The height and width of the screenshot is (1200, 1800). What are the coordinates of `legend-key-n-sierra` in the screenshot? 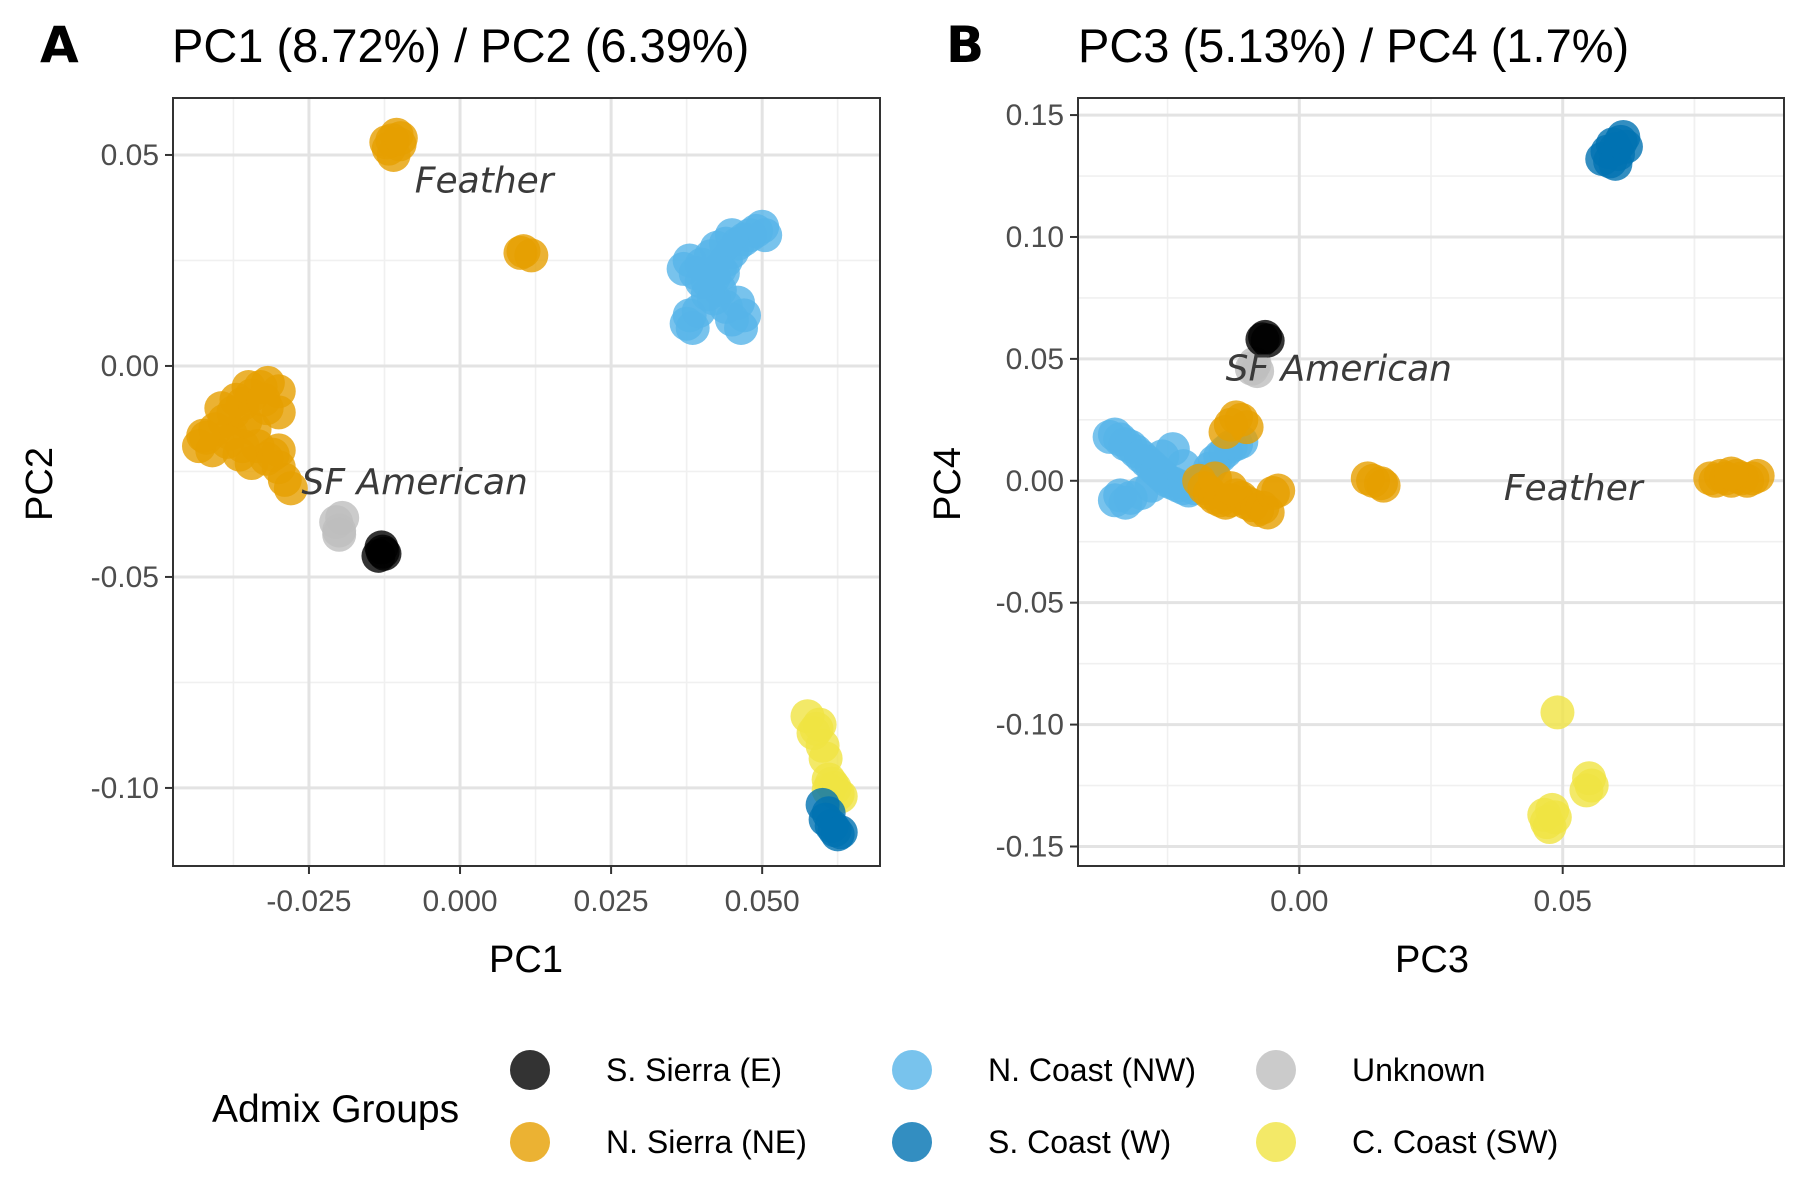 It's located at (530, 1142).